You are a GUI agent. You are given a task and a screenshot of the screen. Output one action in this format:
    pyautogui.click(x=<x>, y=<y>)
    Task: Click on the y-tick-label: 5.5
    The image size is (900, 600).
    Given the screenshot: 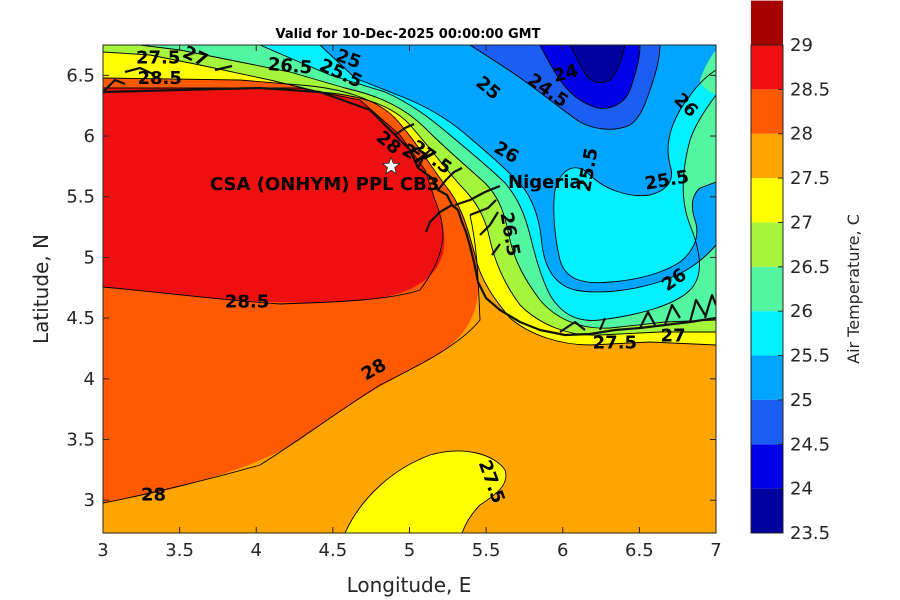 What is the action you would take?
    pyautogui.click(x=80, y=197)
    